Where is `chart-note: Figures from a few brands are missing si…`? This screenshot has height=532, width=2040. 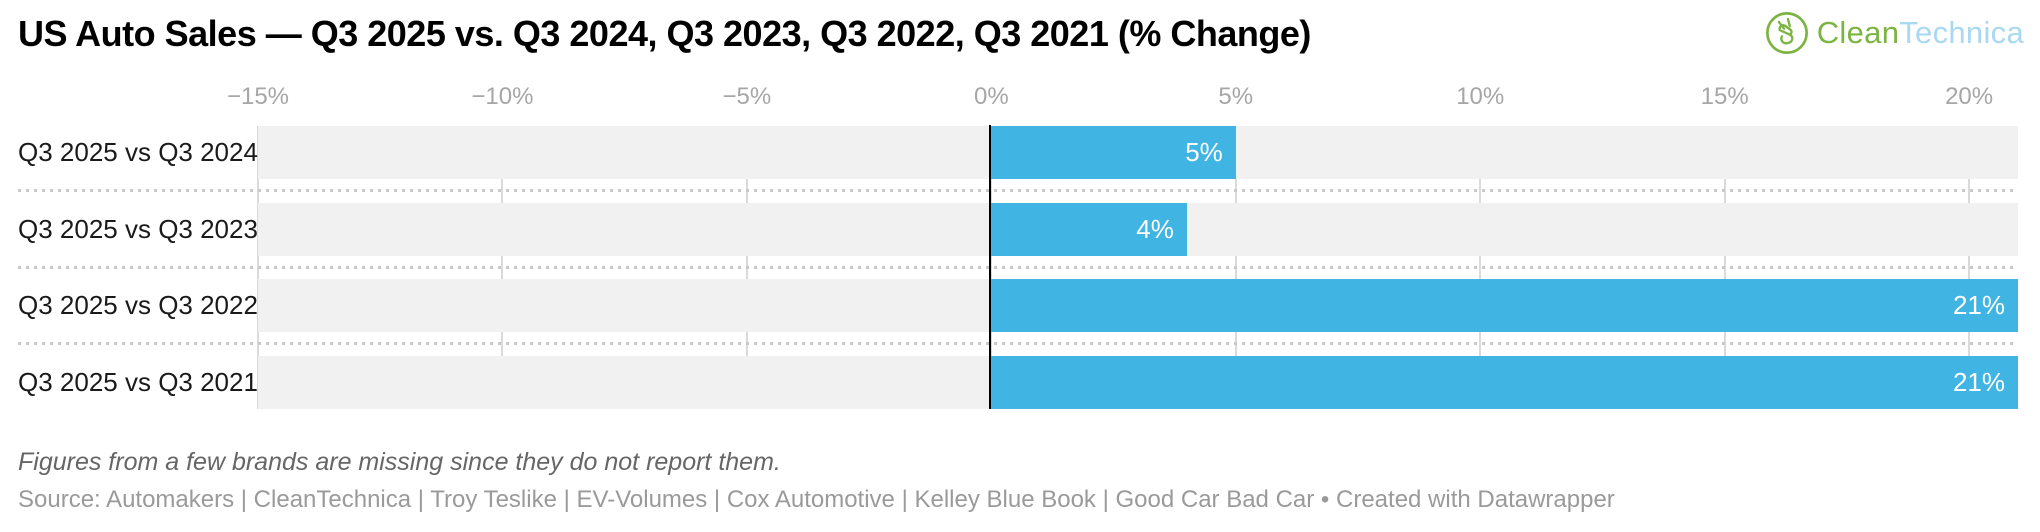
chart-note: Figures from a few brands are missing si… is located at coordinates (399, 462).